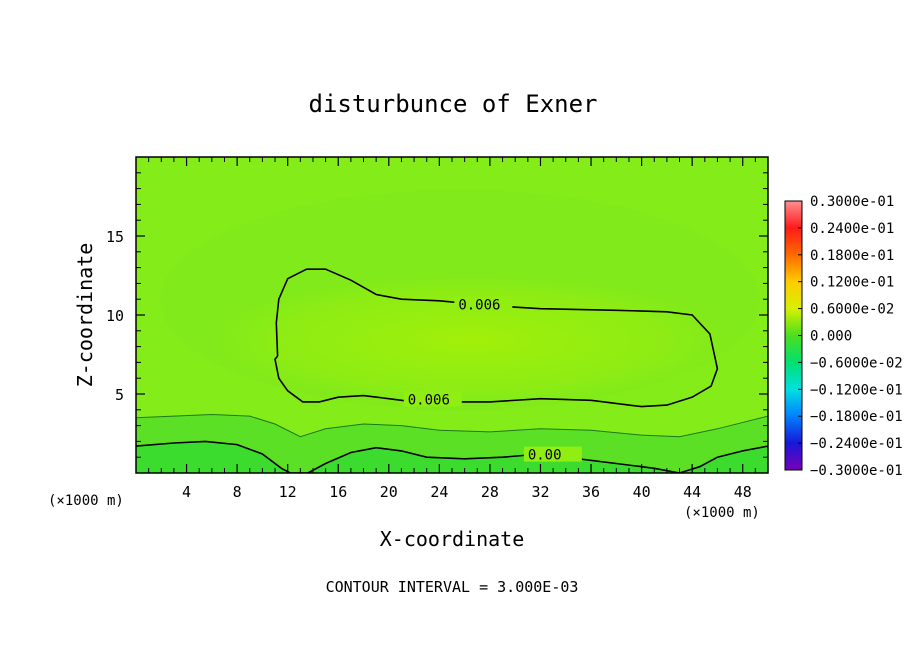 The width and height of the screenshot is (904, 654). I want to click on x-tick-label: 44, so click(692, 492).